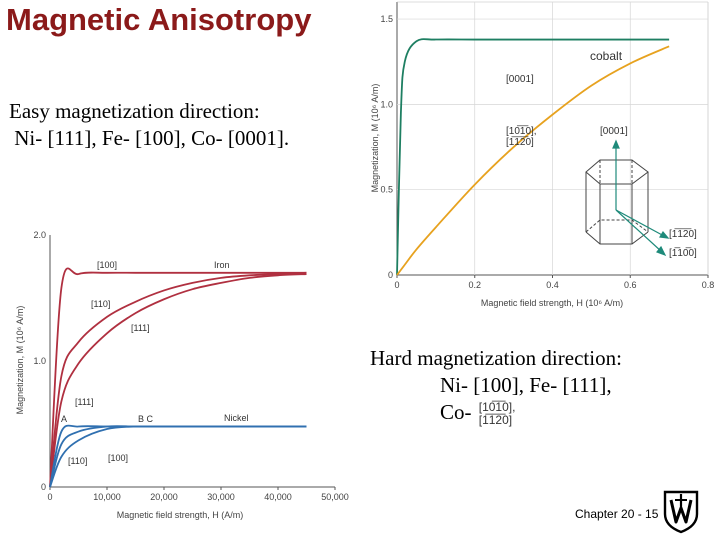 This screenshot has height=540, width=720. What do you see at coordinates (164, 497) in the screenshot?
I see `x-tick-label: 20,000` at bounding box center [164, 497].